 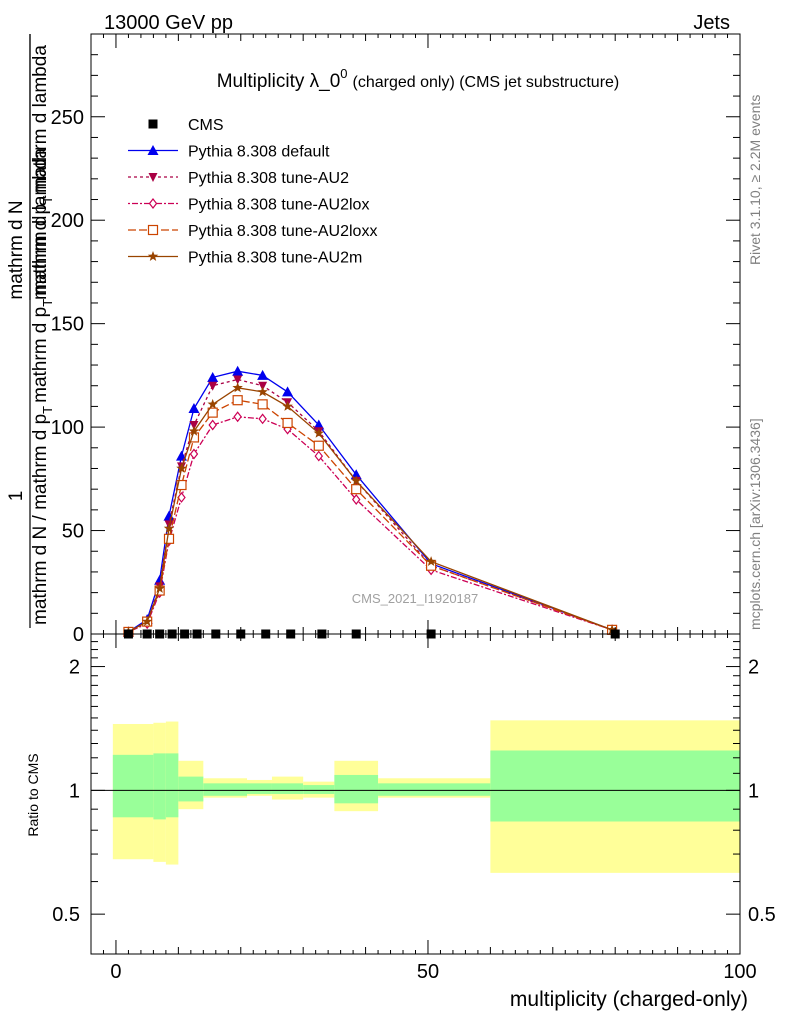 I want to click on y-label-den-sub2: T, so click(x=47, y=303).